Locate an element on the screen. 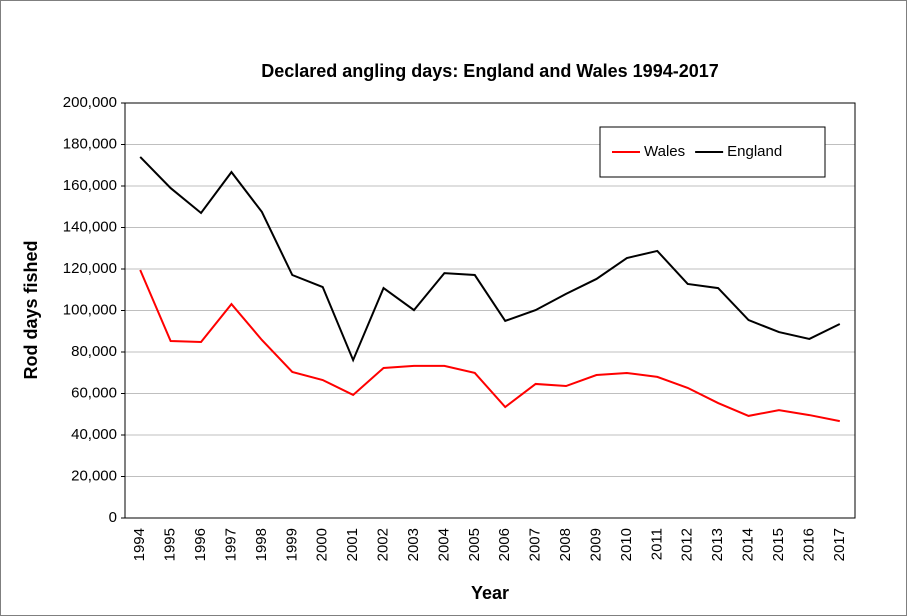  x-tick-label: 2012 is located at coordinates (687, 544).